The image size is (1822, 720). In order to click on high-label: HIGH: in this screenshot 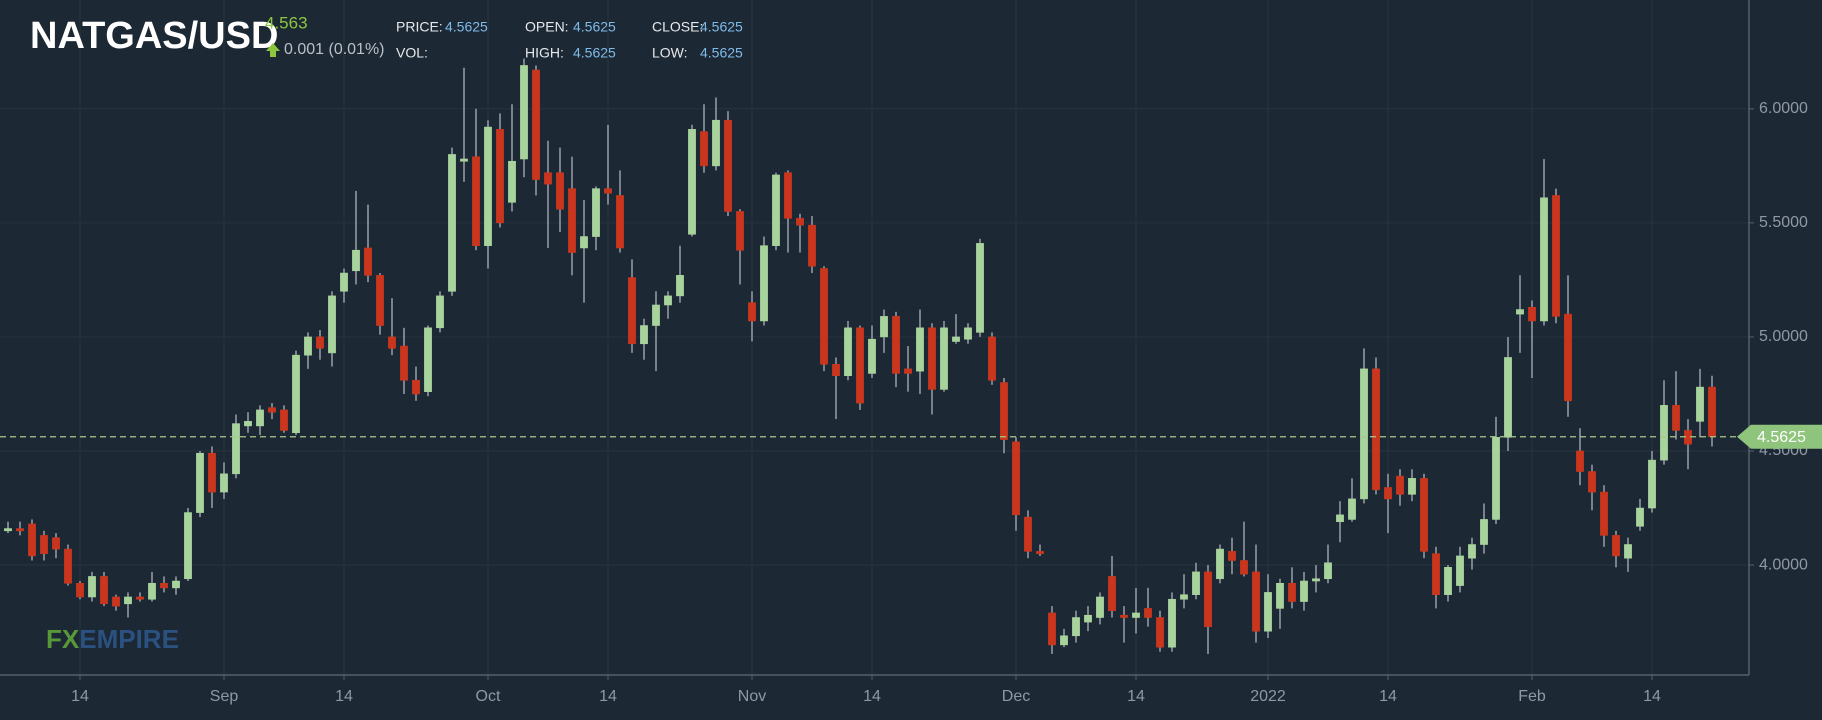, I will do `click(544, 53)`.